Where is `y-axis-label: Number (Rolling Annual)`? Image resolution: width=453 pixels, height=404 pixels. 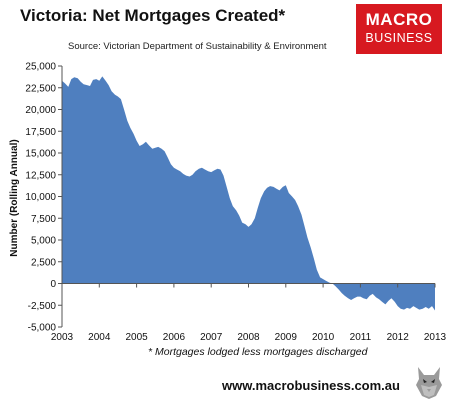 y-axis-label: Number (Rolling Annual) is located at coordinates (14, 197).